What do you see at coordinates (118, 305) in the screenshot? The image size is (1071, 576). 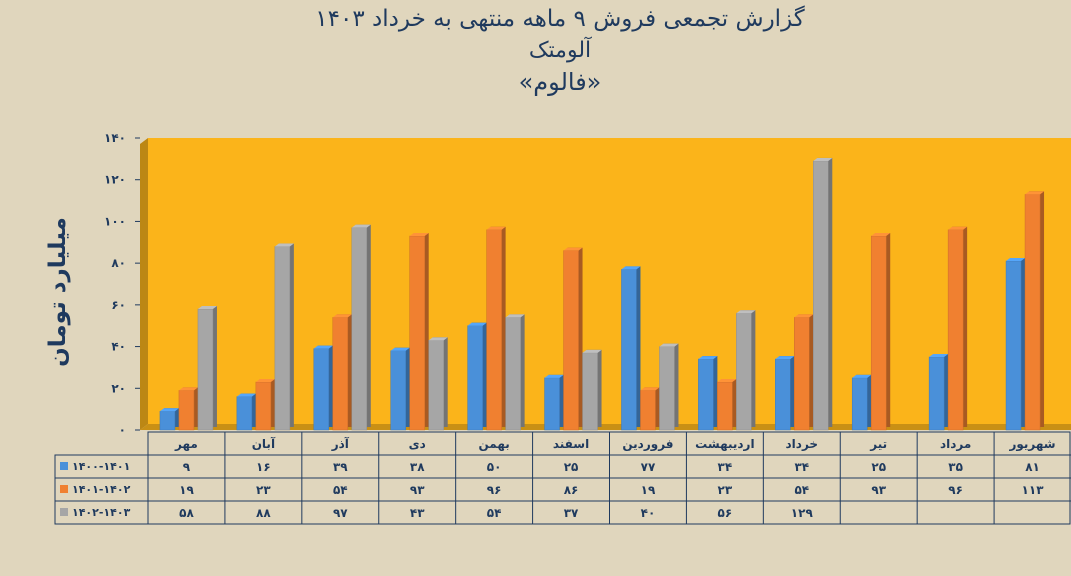 I see `y-tick-label: ۶۰` at bounding box center [118, 305].